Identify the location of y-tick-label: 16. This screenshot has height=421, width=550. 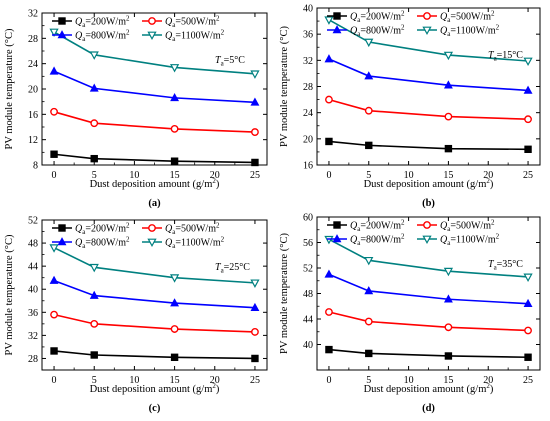
(33, 115).